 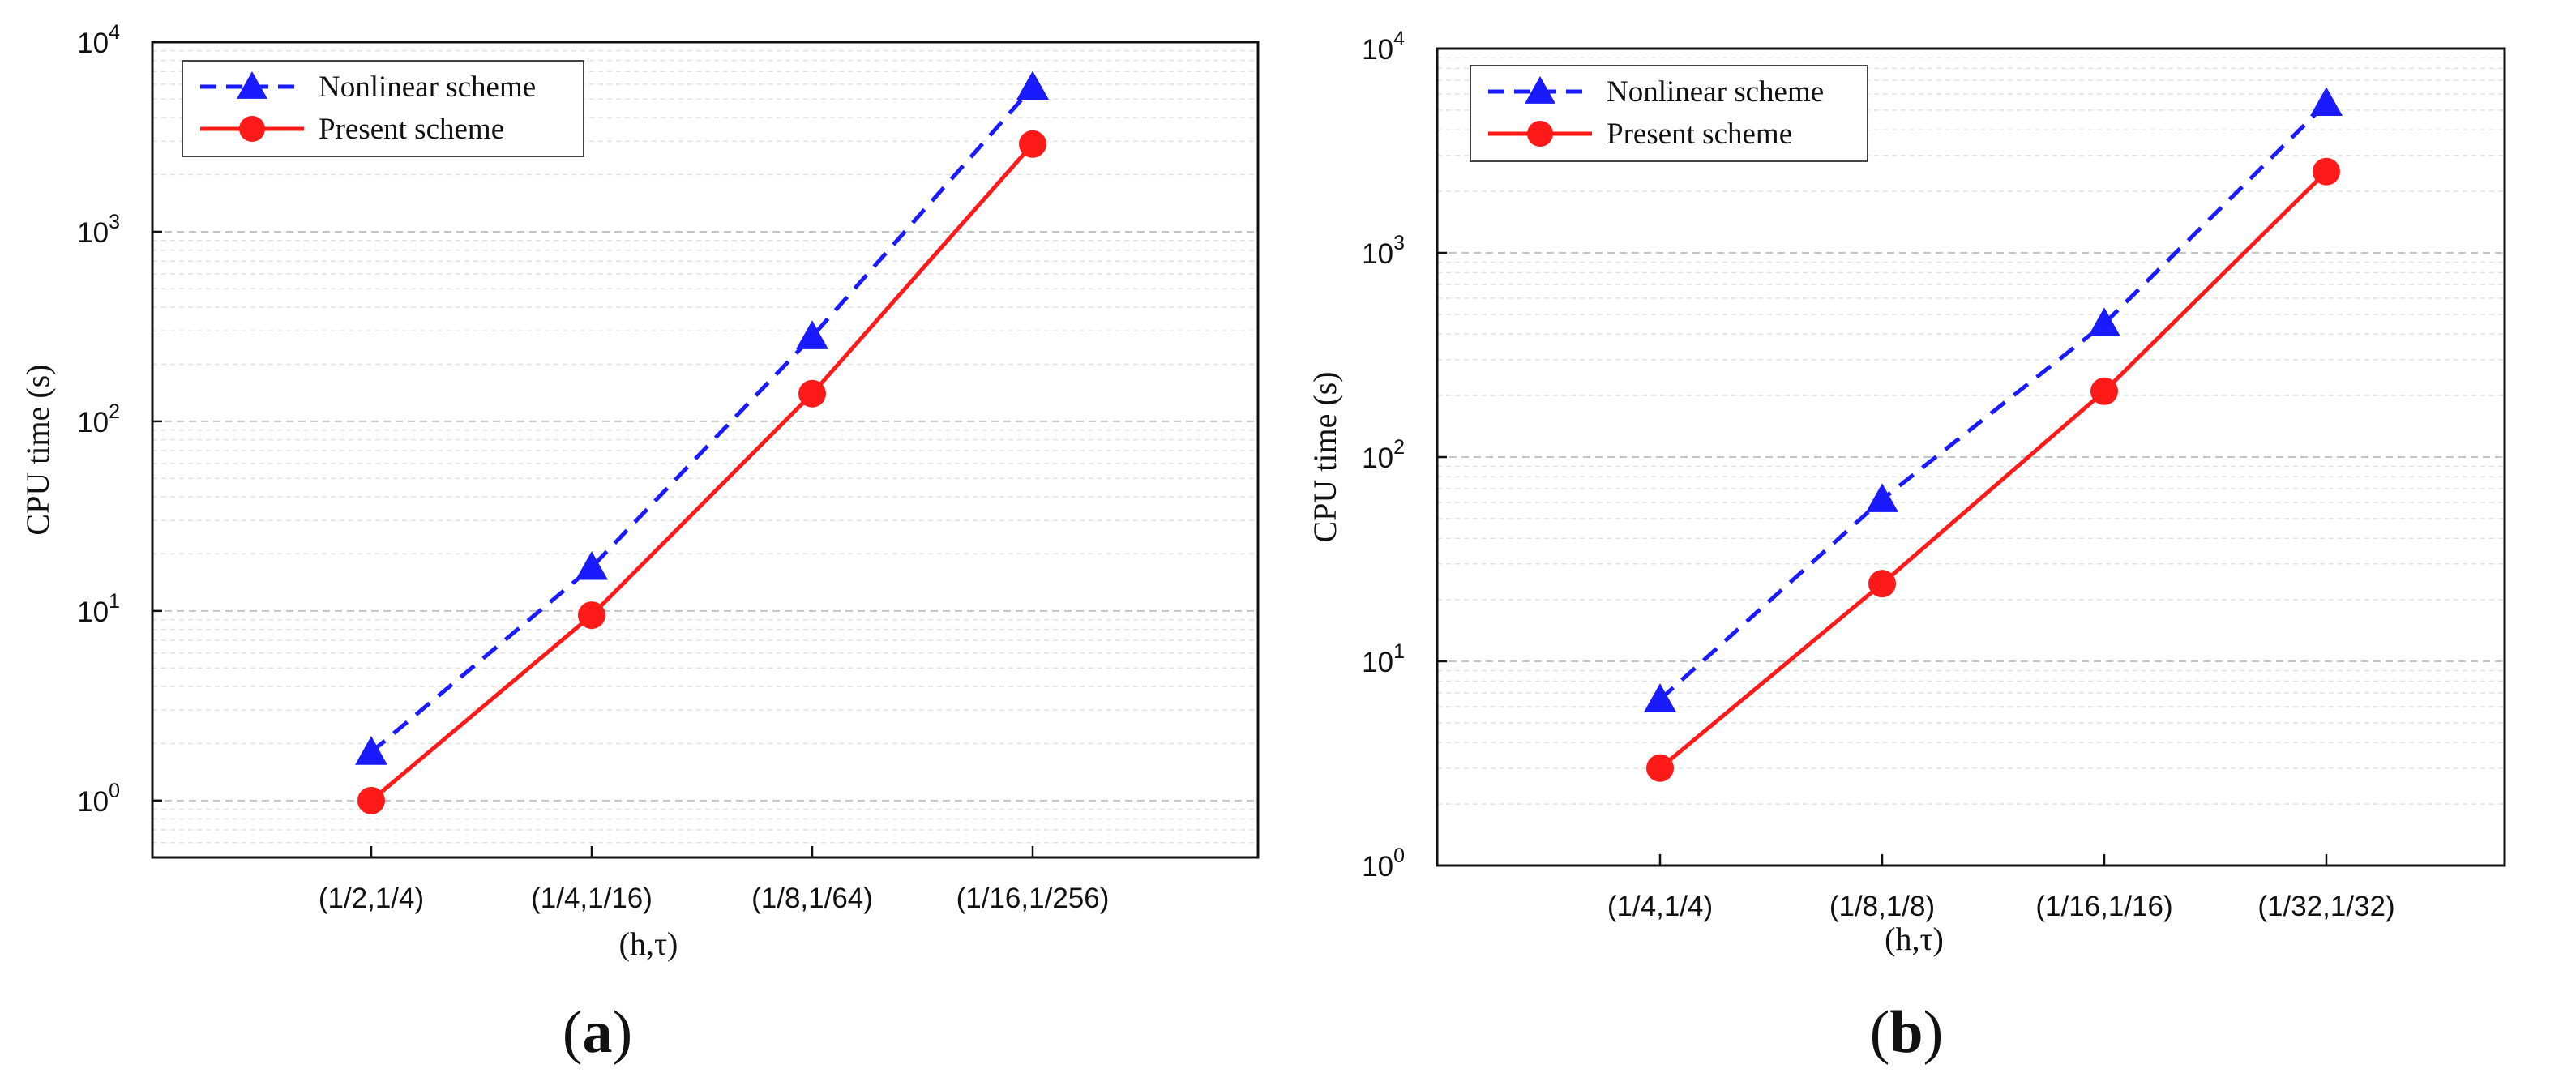 What do you see at coordinates (1660, 906) in the screenshot?
I see `x-tick-label: (1/4,1/4)` at bounding box center [1660, 906].